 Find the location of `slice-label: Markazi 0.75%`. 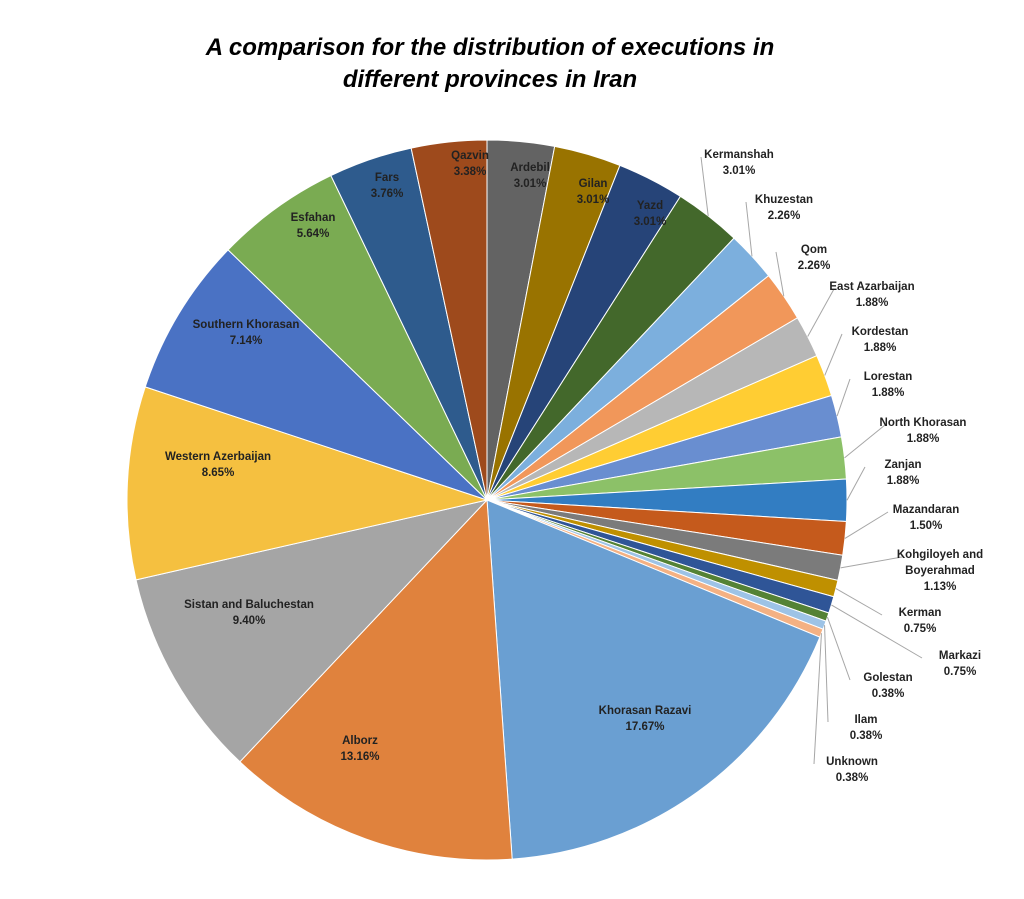

slice-label: Markazi 0.75% is located at coordinates (960, 664).